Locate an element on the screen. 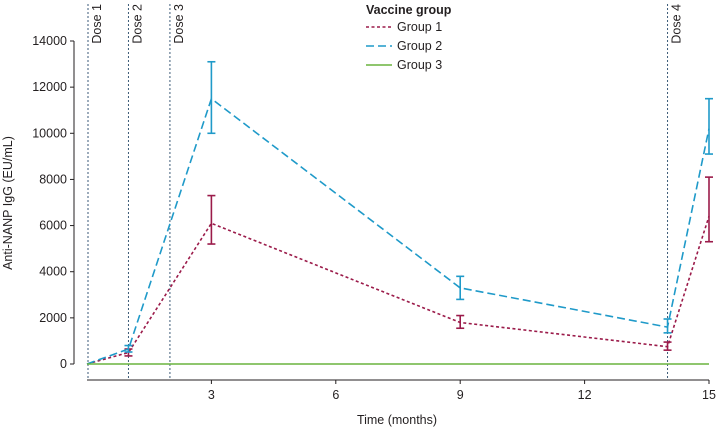 This screenshot has width=716, height=428. legend-label: Group 1 is located at coordinates (419, 27).